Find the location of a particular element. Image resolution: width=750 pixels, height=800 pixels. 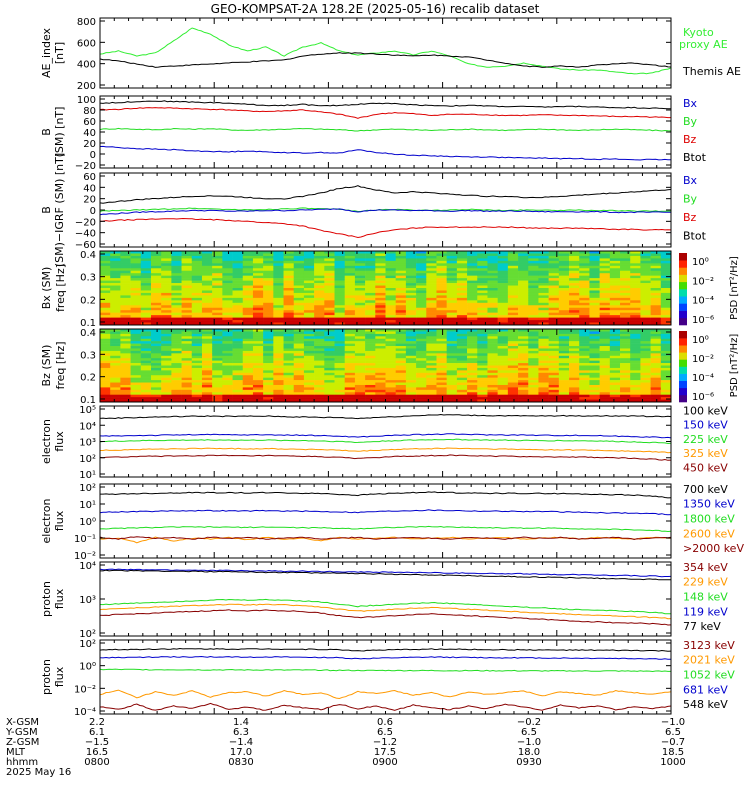

series-line-3123-kev is located at coordinates (385, 706).